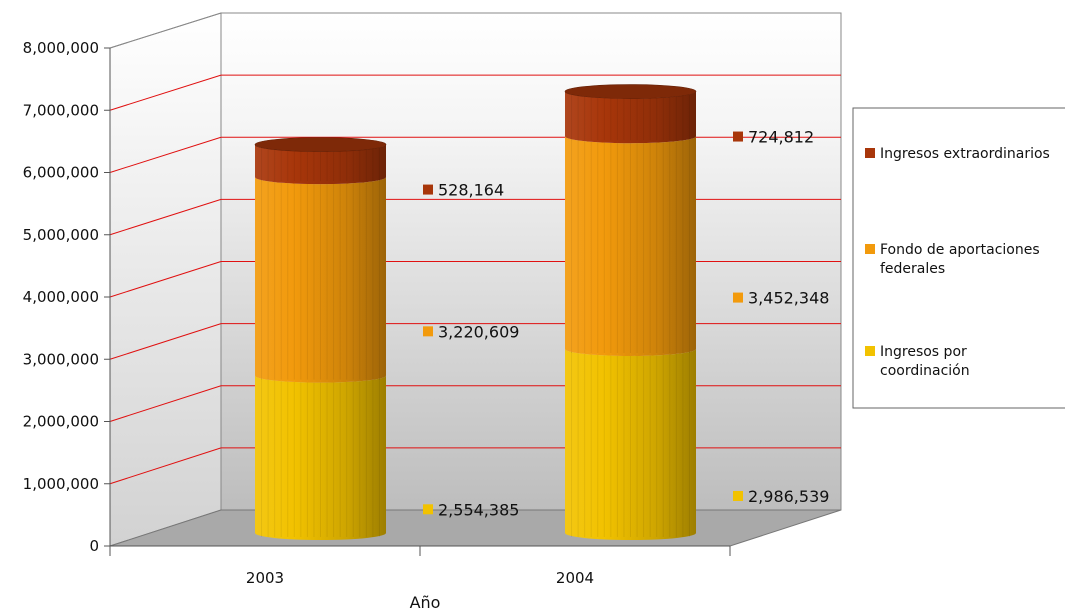 Image resolution: width=1065 pixels, height=611 pixels. What do you see at coordinates (265, 578) in the screenshot?
I see `x-tick-label: 2003` at bounding box center [265, 578].